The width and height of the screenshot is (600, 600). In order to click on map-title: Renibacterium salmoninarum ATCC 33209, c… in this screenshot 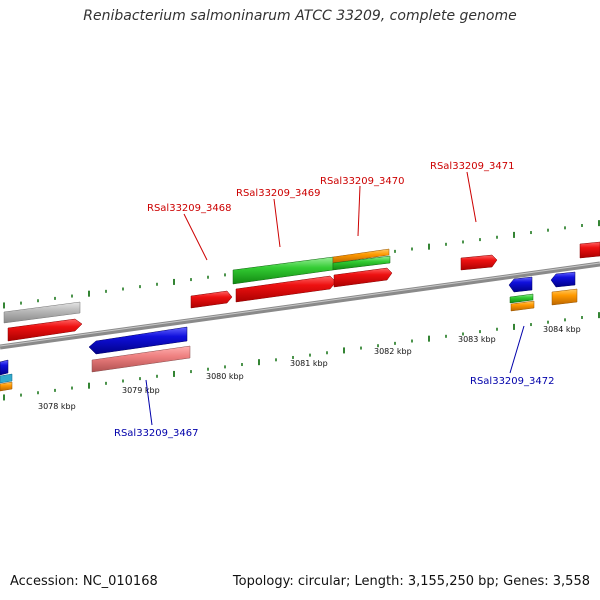, I will do `click(300, 16)`.